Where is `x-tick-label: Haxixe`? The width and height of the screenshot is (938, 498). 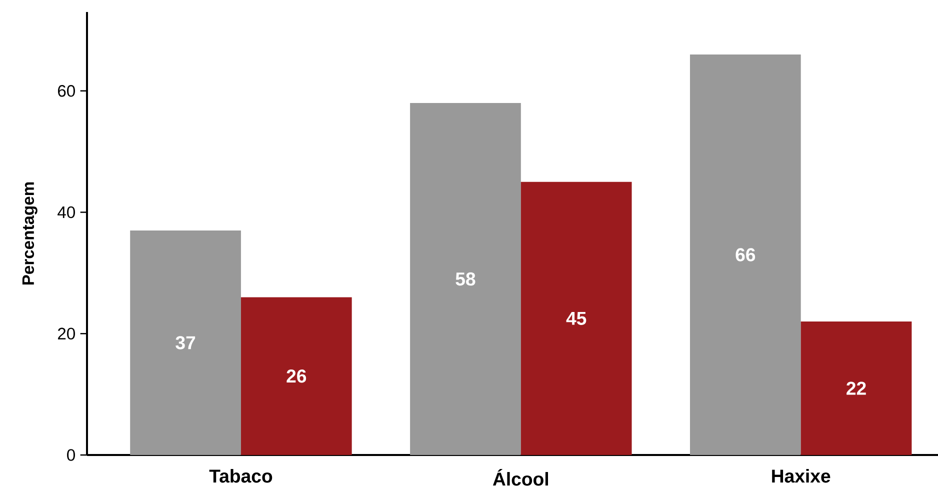 x-tick-label: Haxixe is located at coordinates (801, 476).